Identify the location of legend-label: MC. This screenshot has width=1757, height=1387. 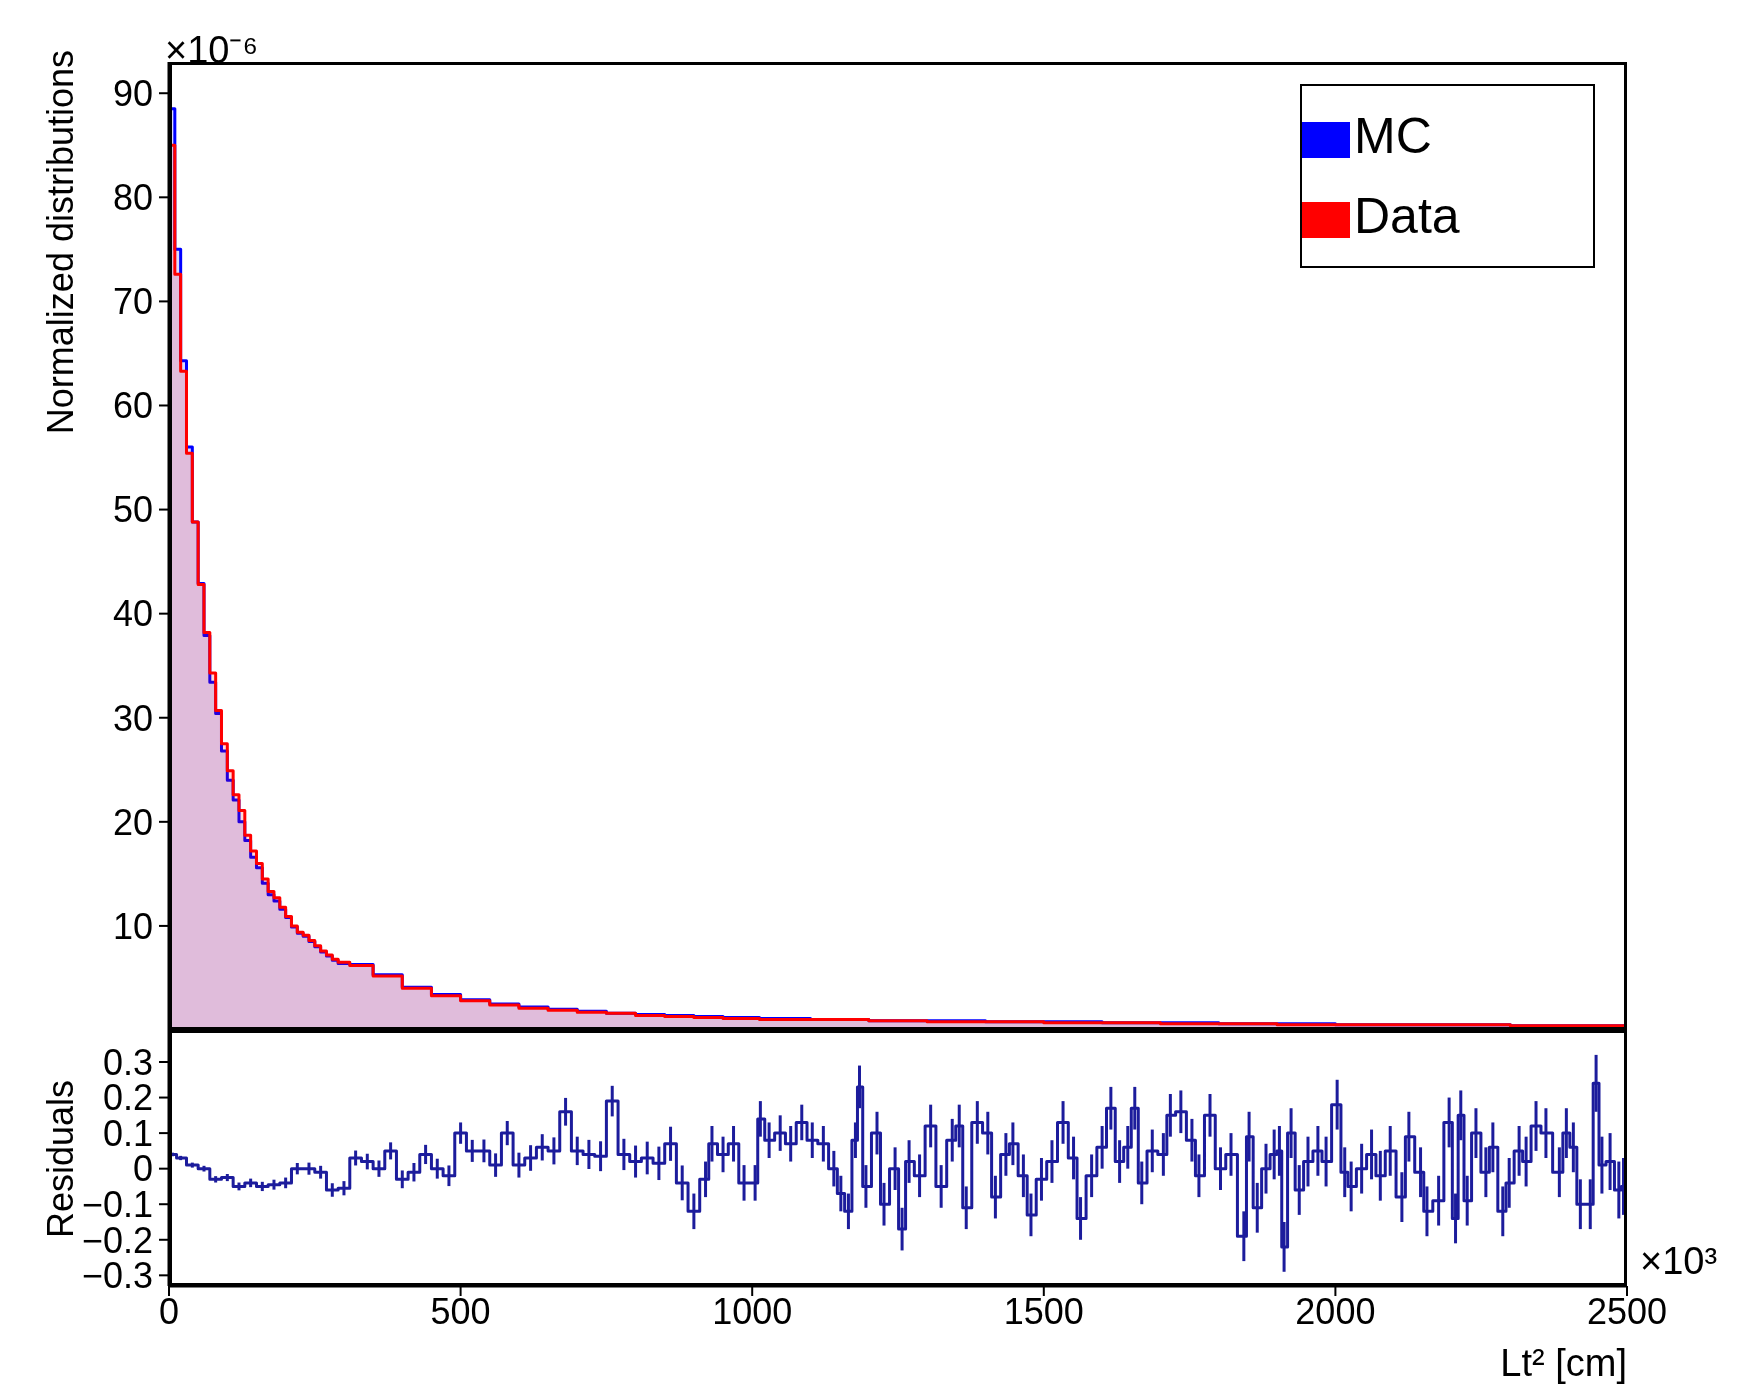
(1393, 136).